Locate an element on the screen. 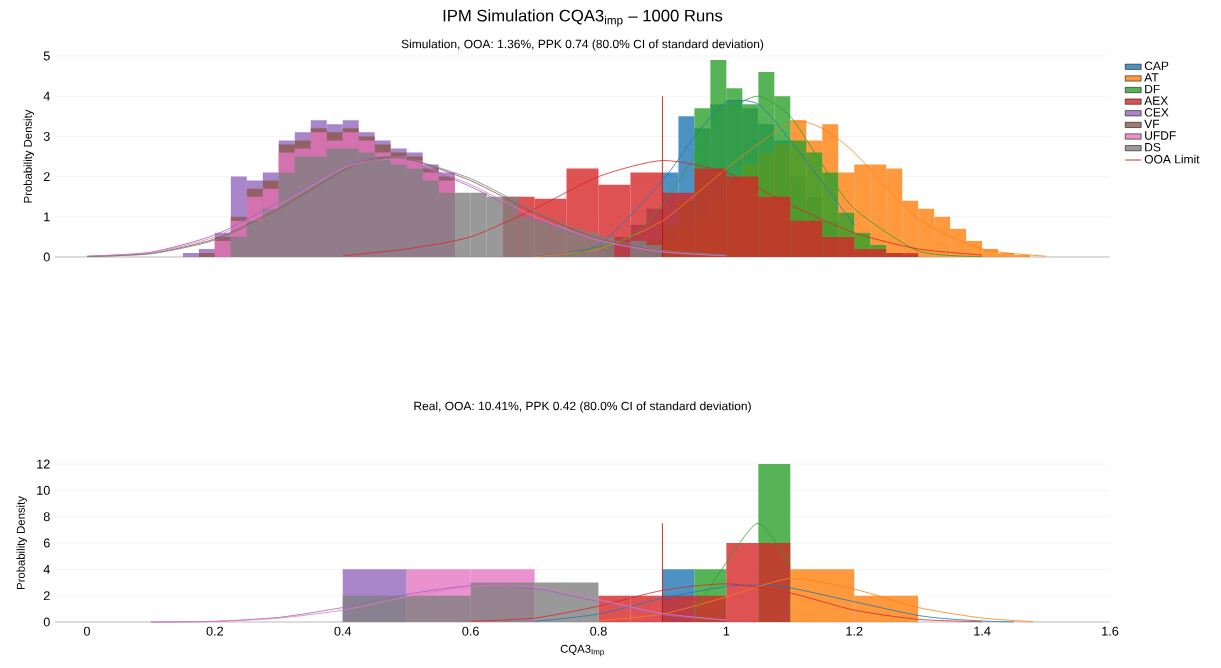 Image resolution: width=1221 pixels, height=668 pixels. x-tick-label: 0.4 is located at coordinates (343, 631).